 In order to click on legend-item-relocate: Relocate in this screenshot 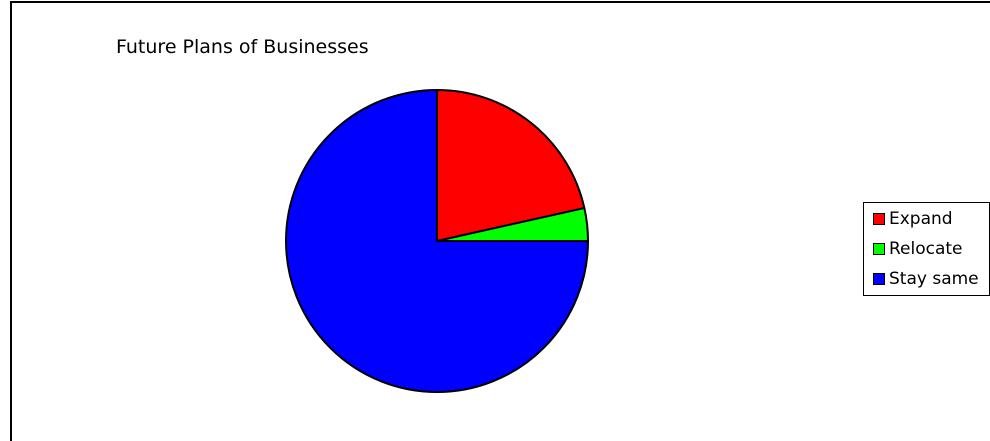, I will do `click(918, 249)`.